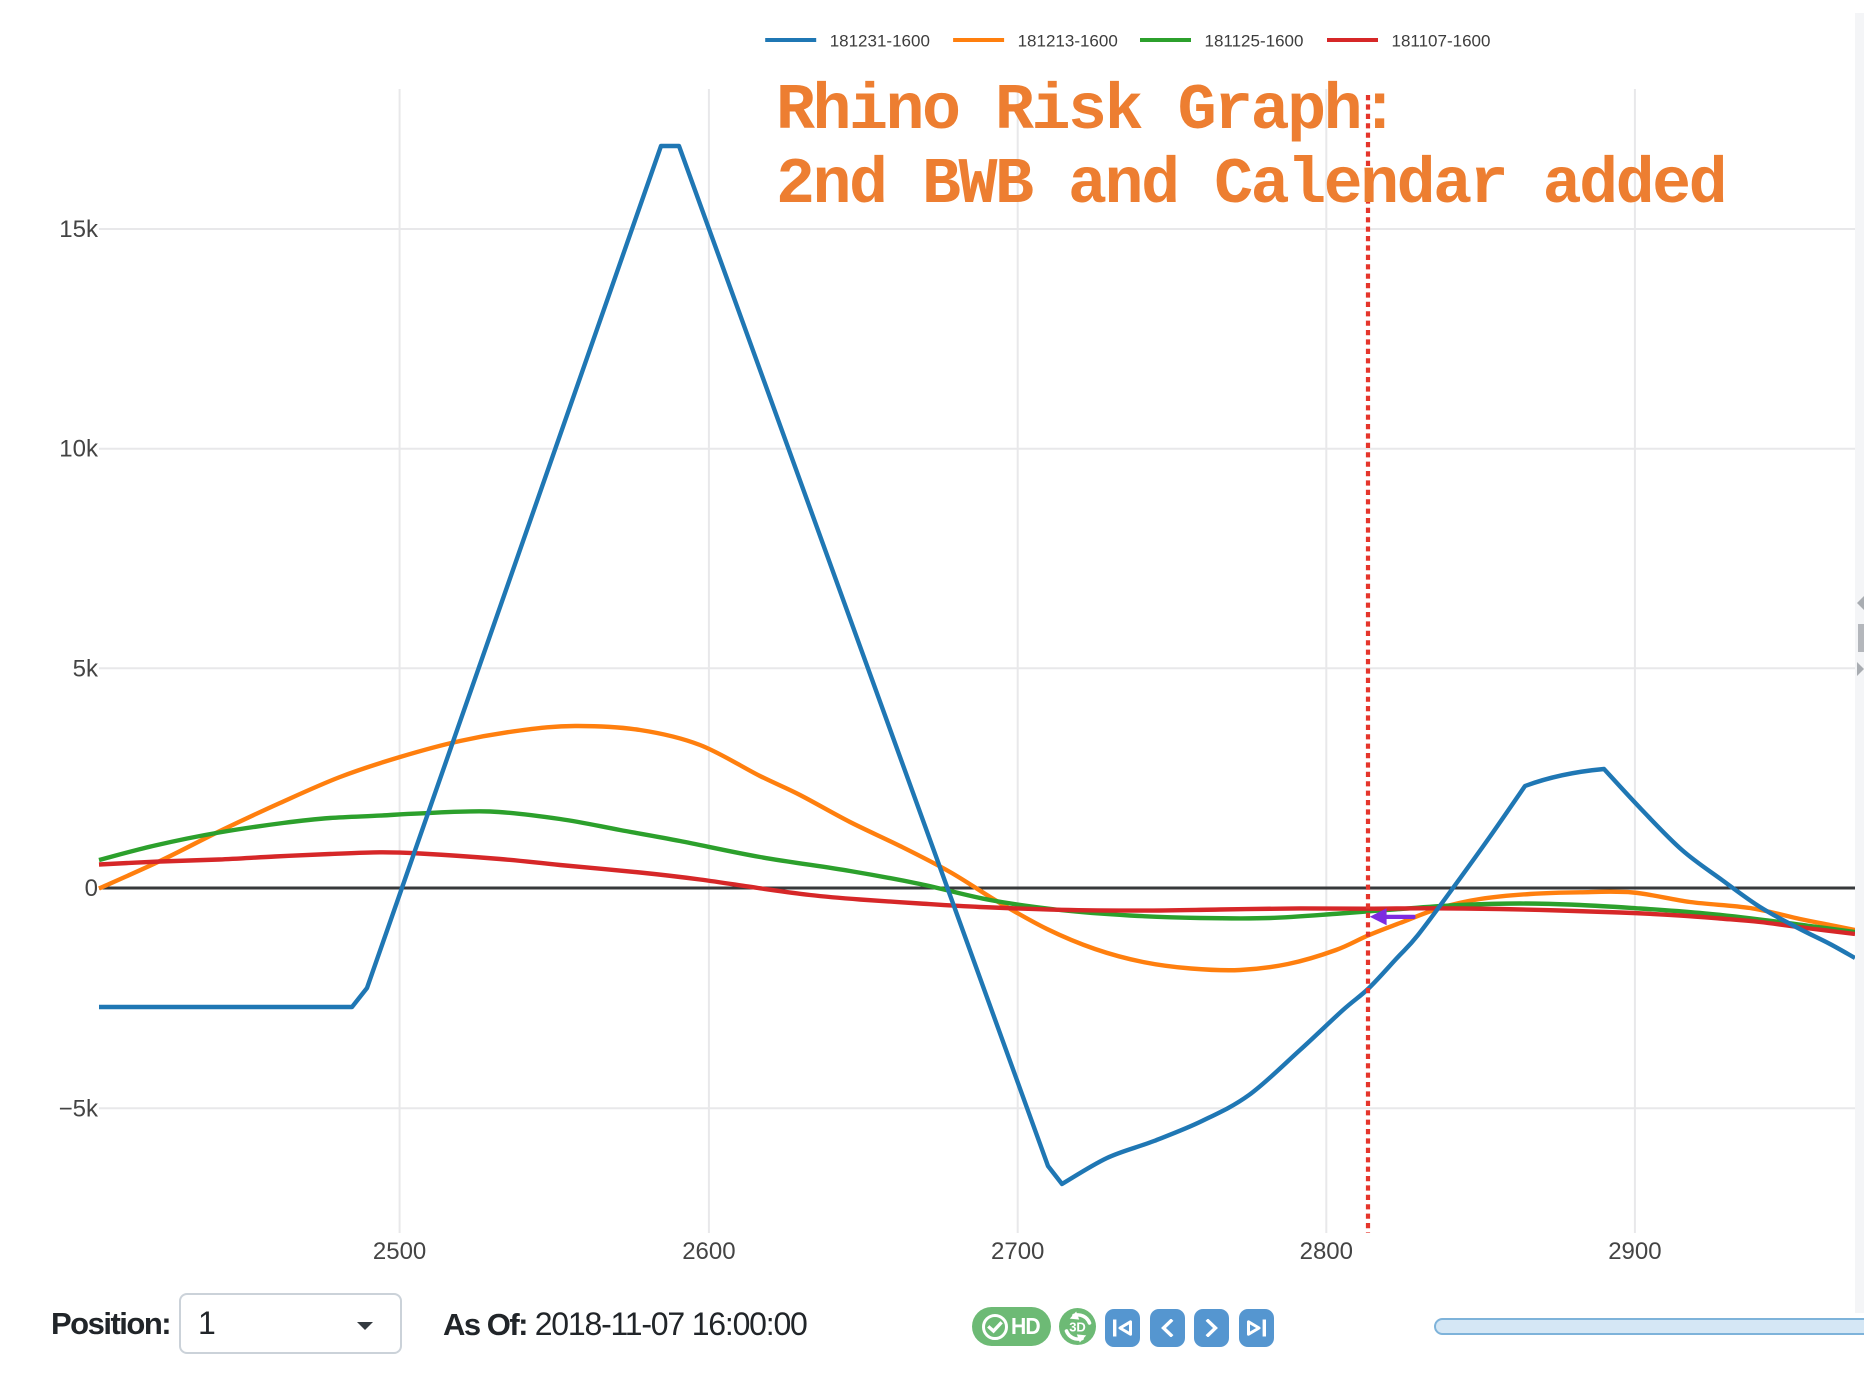 This screenshot has width=1864, height=1376. Describe the element at coordinates (79, 449) in the screenshot. I see `svg-text: 10k` at that location.